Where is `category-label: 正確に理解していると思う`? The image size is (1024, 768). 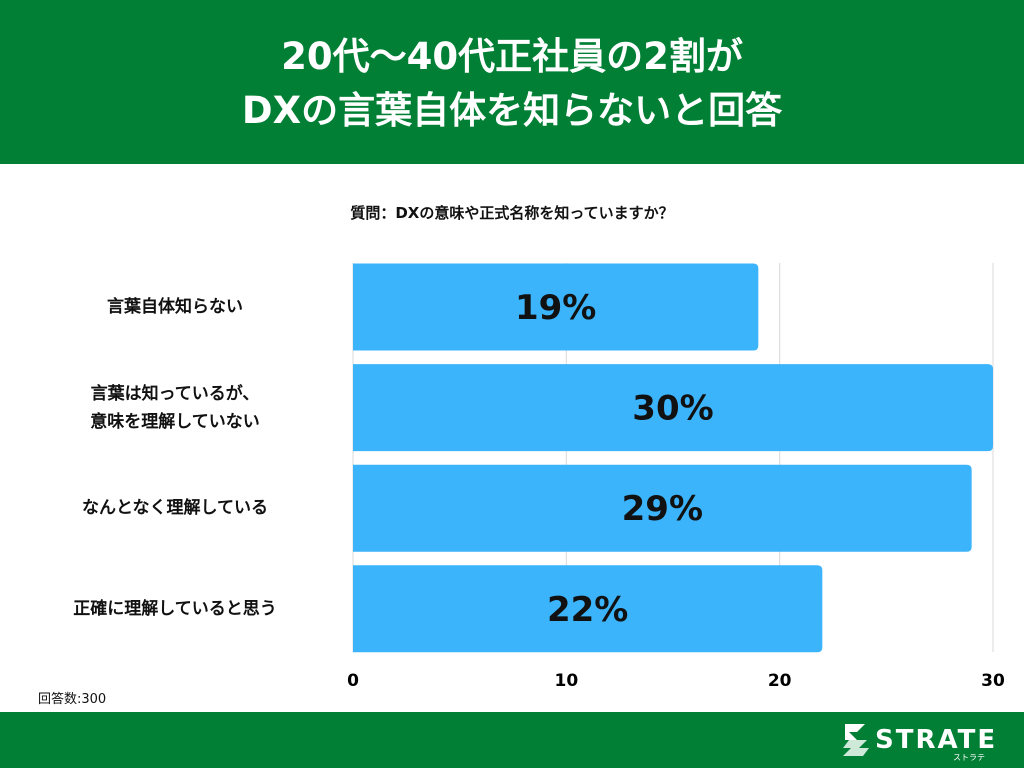
category-label: 正確に理解していると思う is located at coordinates (175, 608).